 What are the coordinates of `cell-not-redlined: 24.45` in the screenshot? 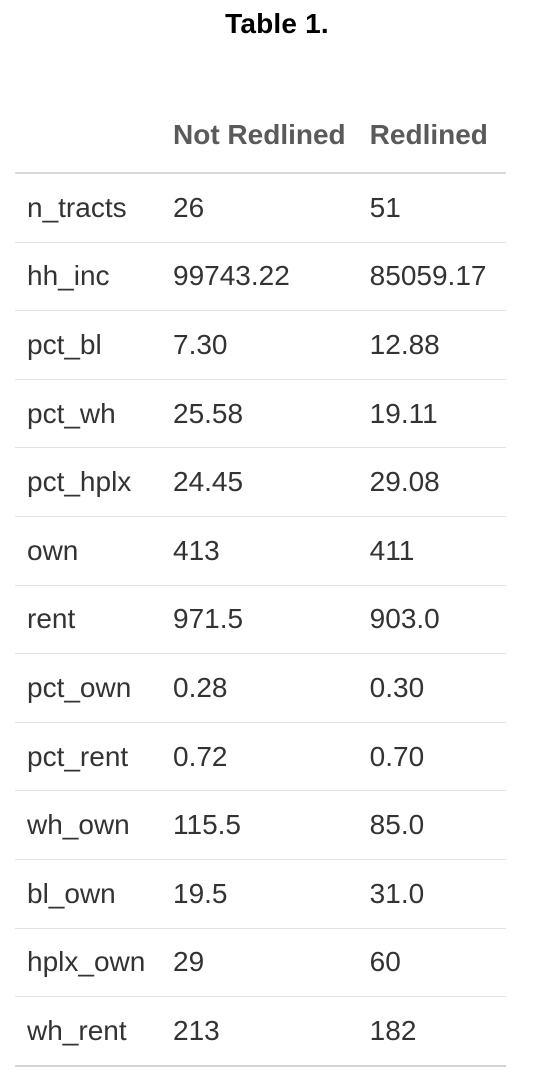 It's located at (259, 482).